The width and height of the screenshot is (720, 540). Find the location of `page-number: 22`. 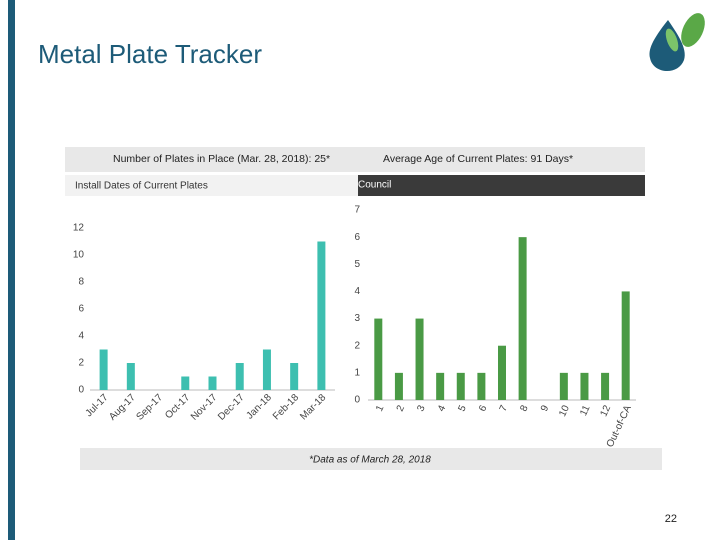

page-number: 22 is located at coordinates (671, 519).